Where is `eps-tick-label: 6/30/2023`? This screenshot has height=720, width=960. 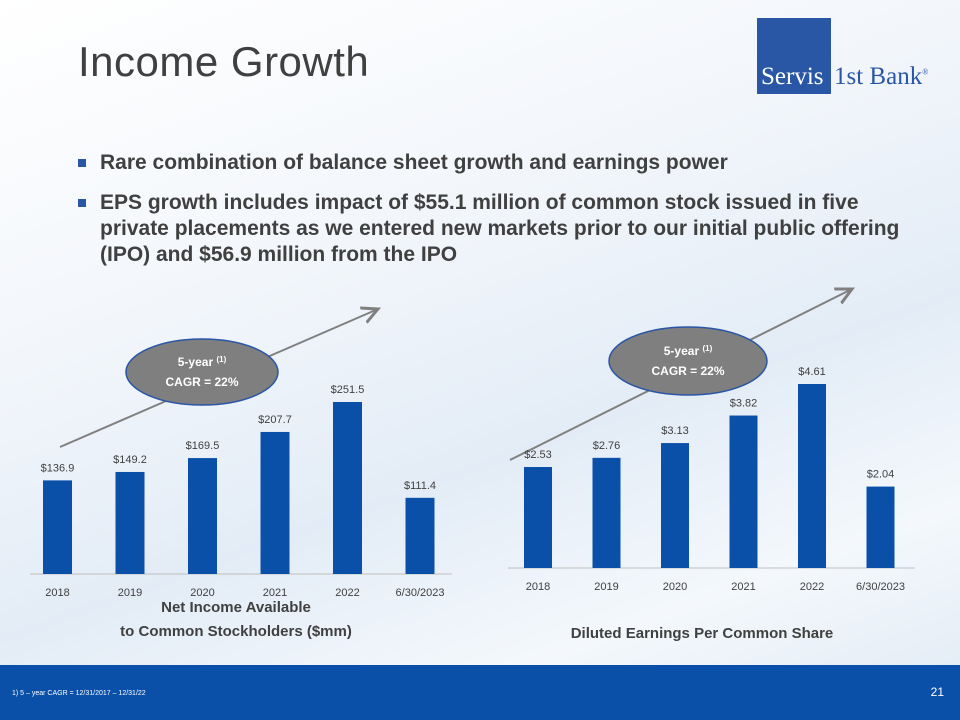 eps-tick-label: 6/30/2023 is located at coordinates (880, 587).